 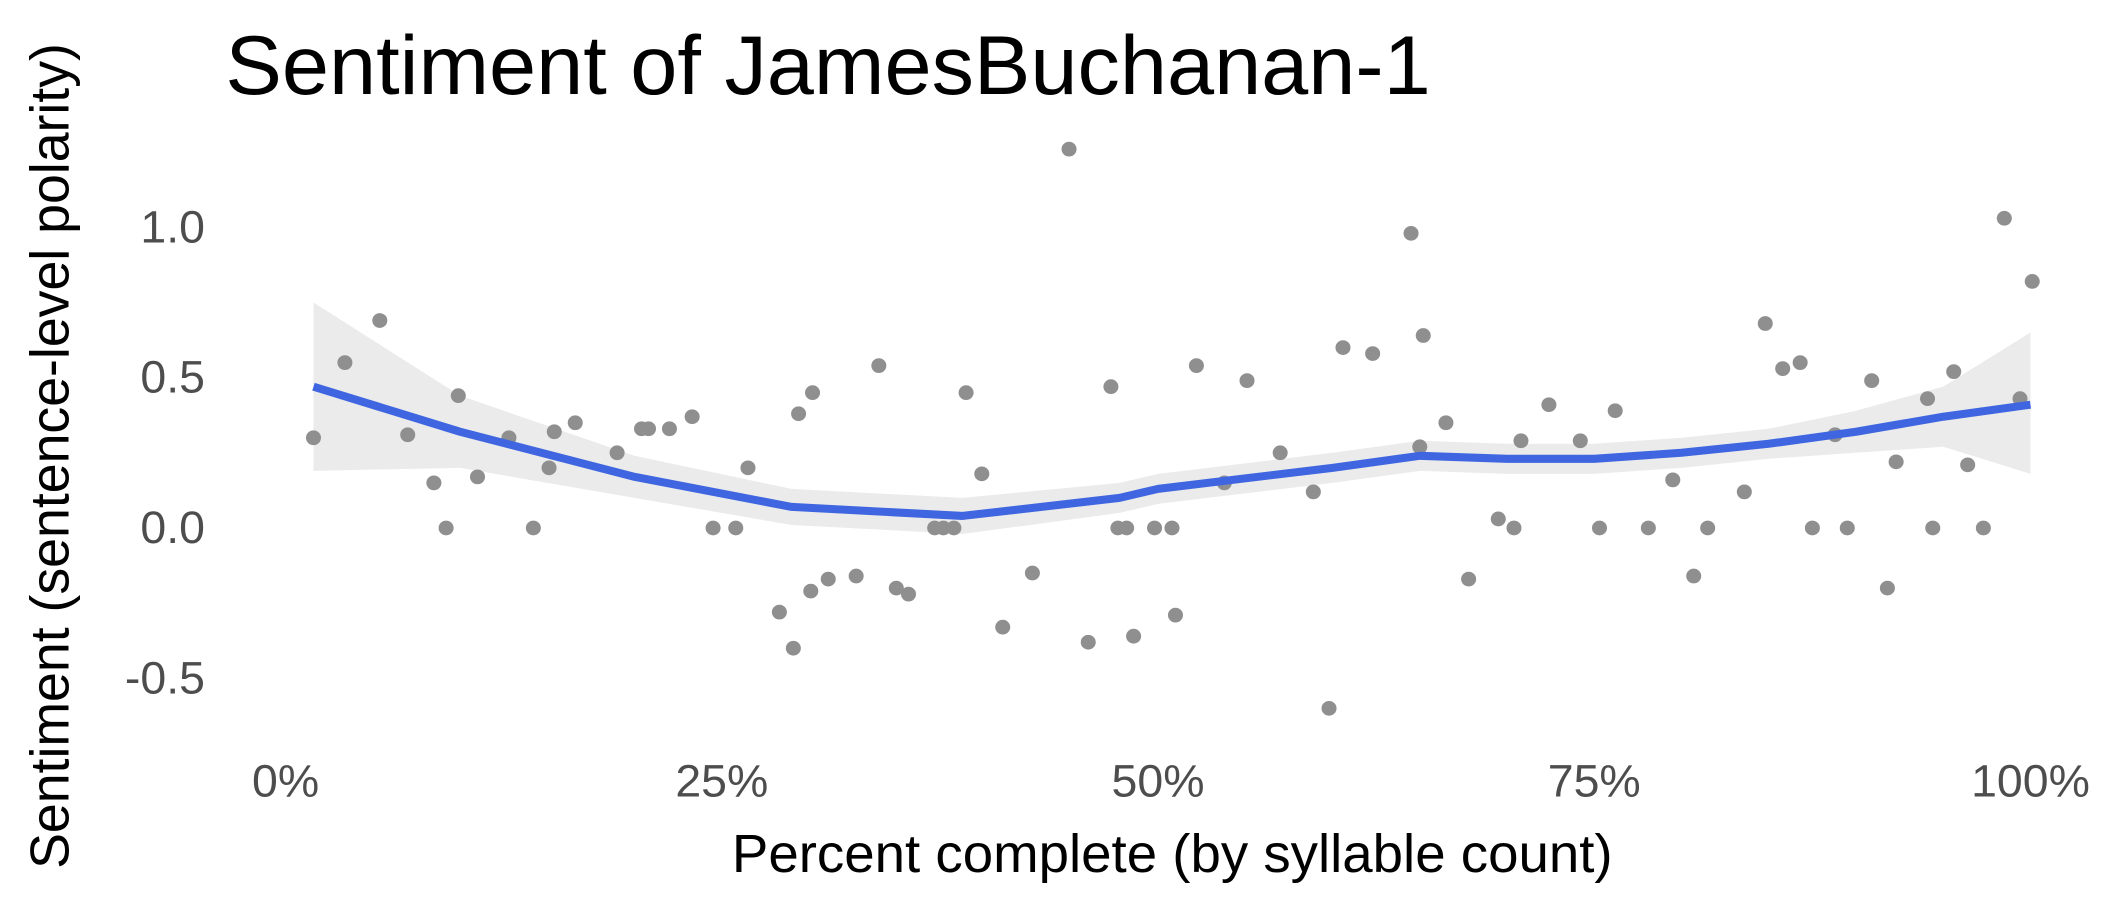 I want to click on x-tick-label: 75%, so click(x=1594, y=781).